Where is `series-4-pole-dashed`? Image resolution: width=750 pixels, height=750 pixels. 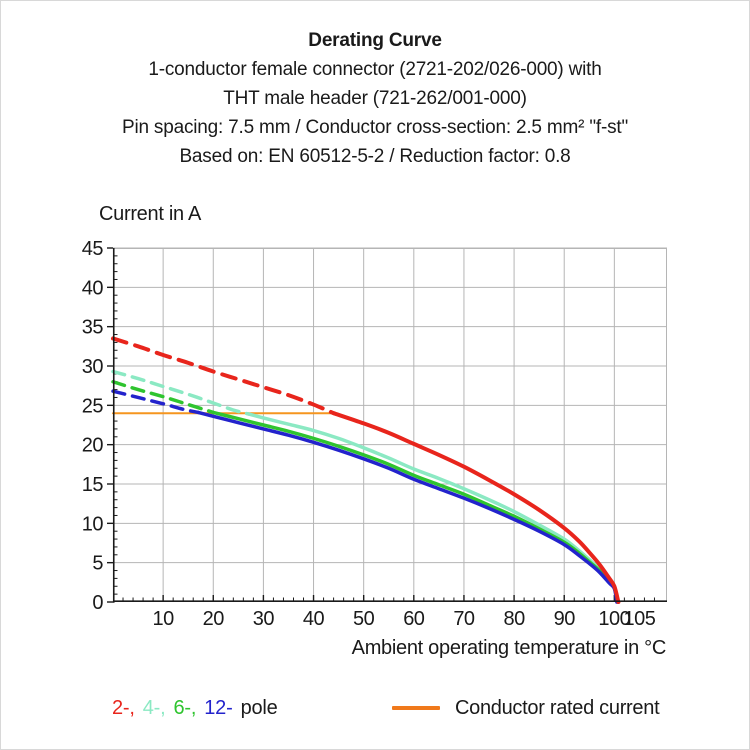 series-4-pole-dashed is located at coordinates (181, 392).